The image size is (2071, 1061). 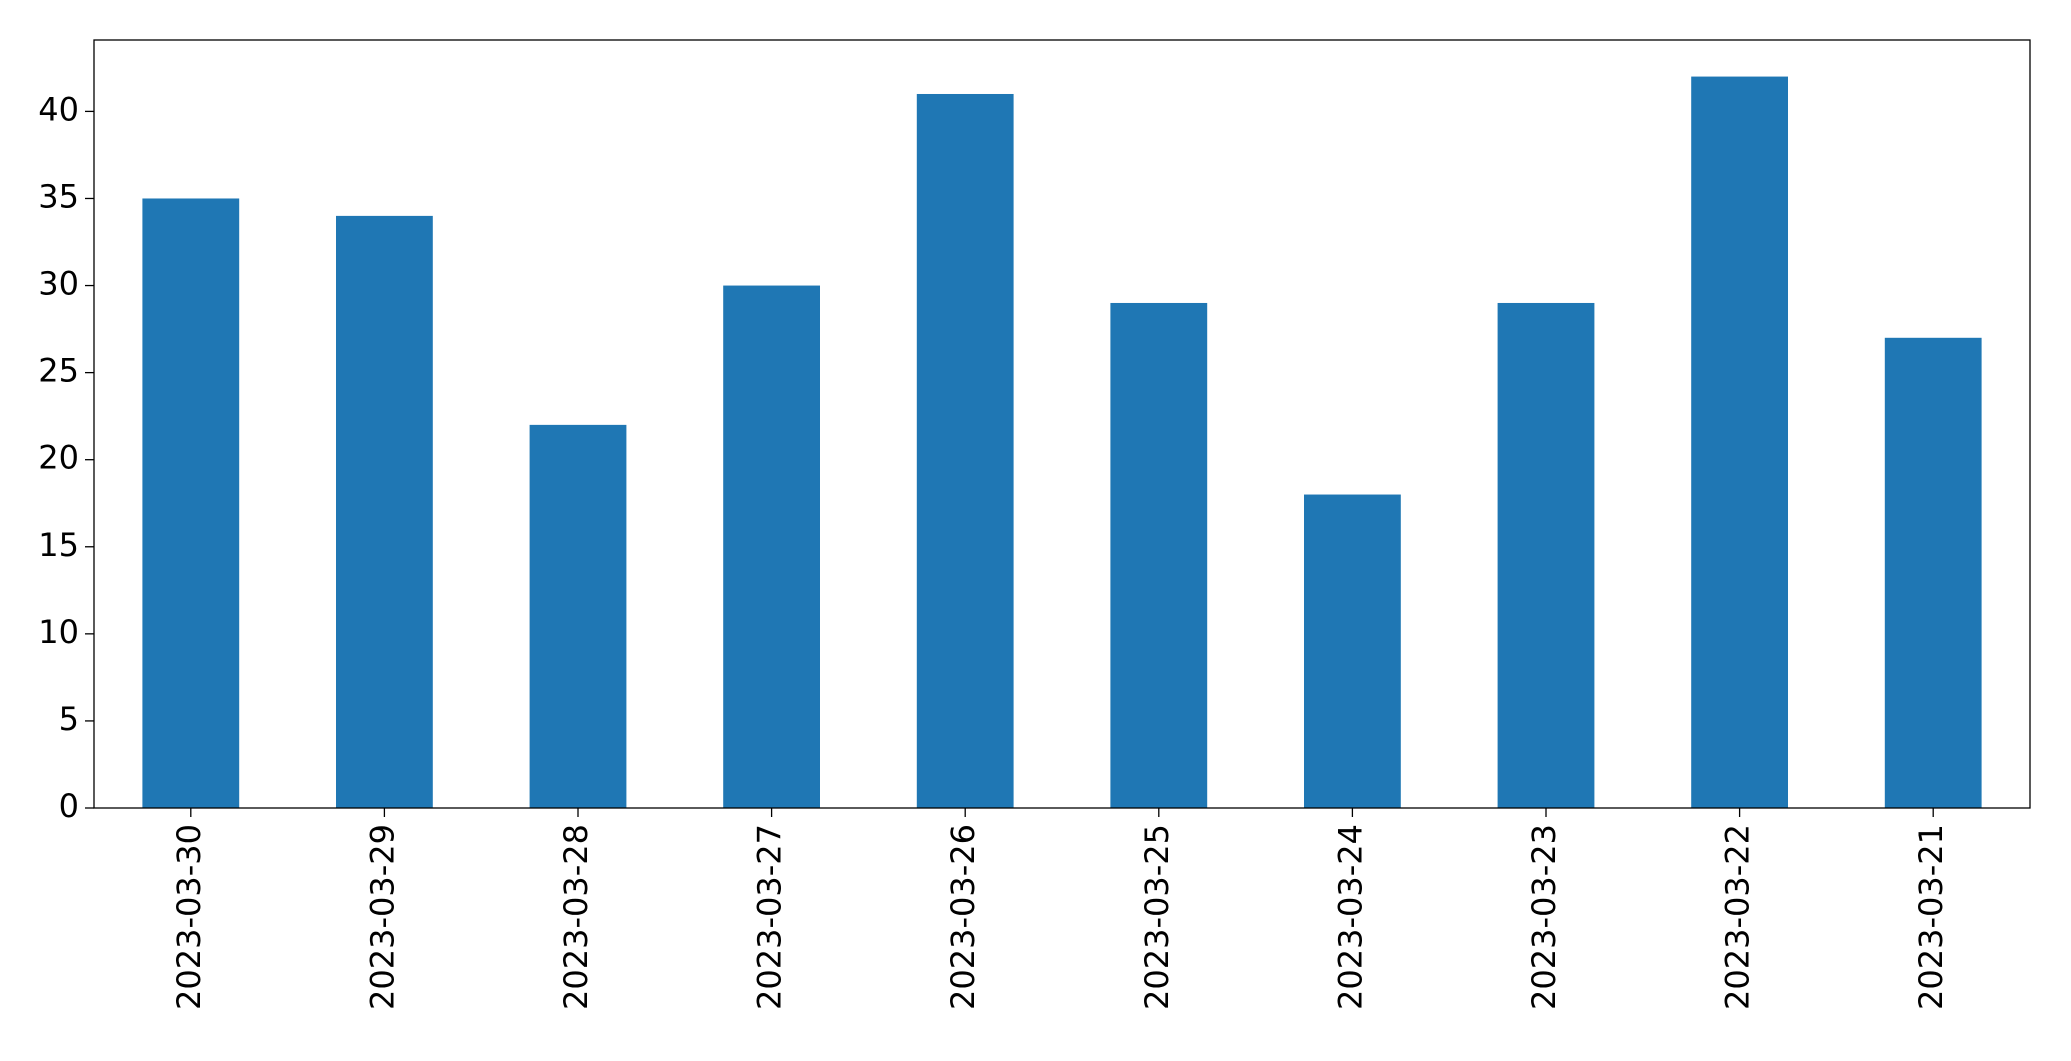 I want to click on y-tick-label: 30, so click(x=58, y=284).